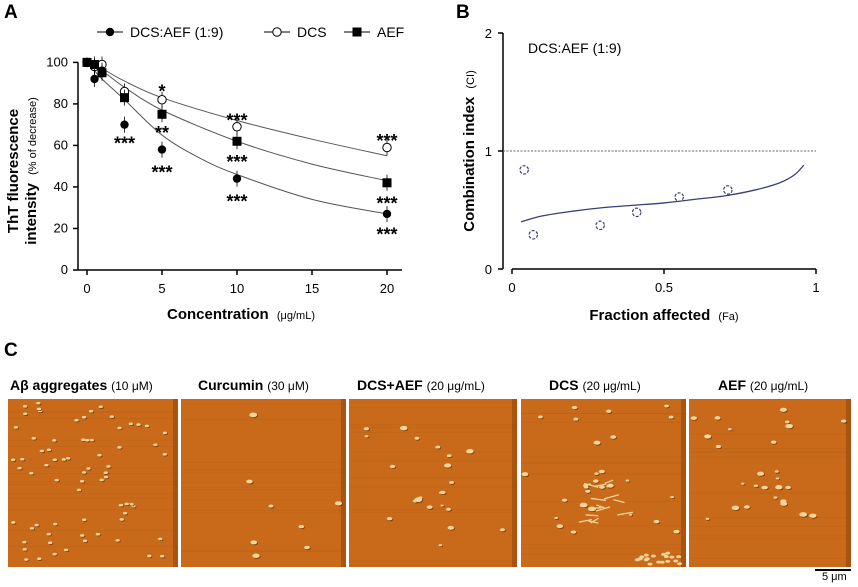  What do you see at coordinates (488, 269) in the screenshot?
I see `y-tick-label-b: 0` at bounding box center [488, 269].